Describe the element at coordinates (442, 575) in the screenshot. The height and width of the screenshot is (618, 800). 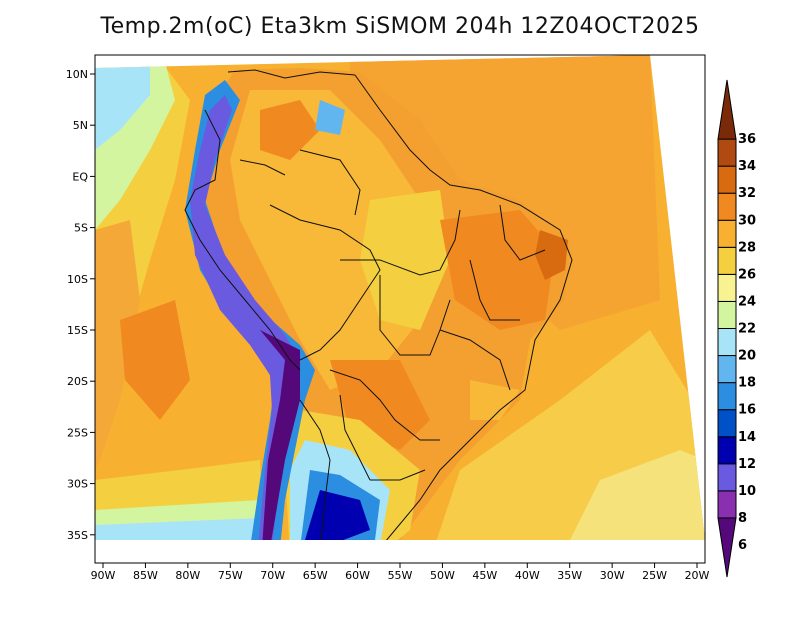
I see `lon-tick-label: 50W` at that location.